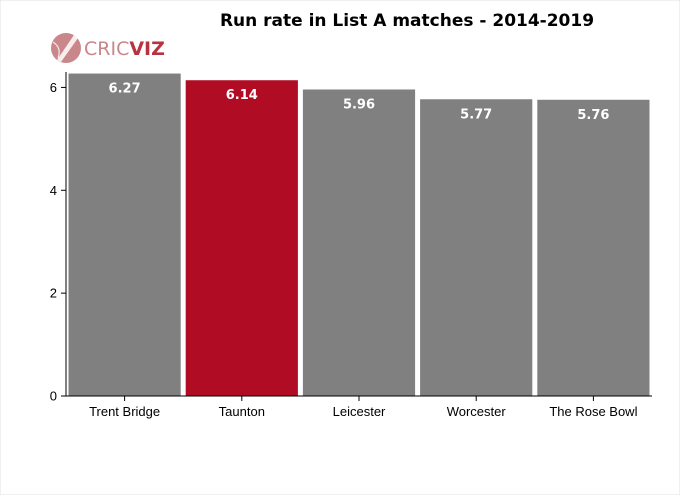 Image resolution: width=680 pixels, height=495 pixels. What do you see at coordinates (124, 411) in the screenshot?
I see `x-tick-label-1: Trent Bridge` at bounding box center [124, 411].